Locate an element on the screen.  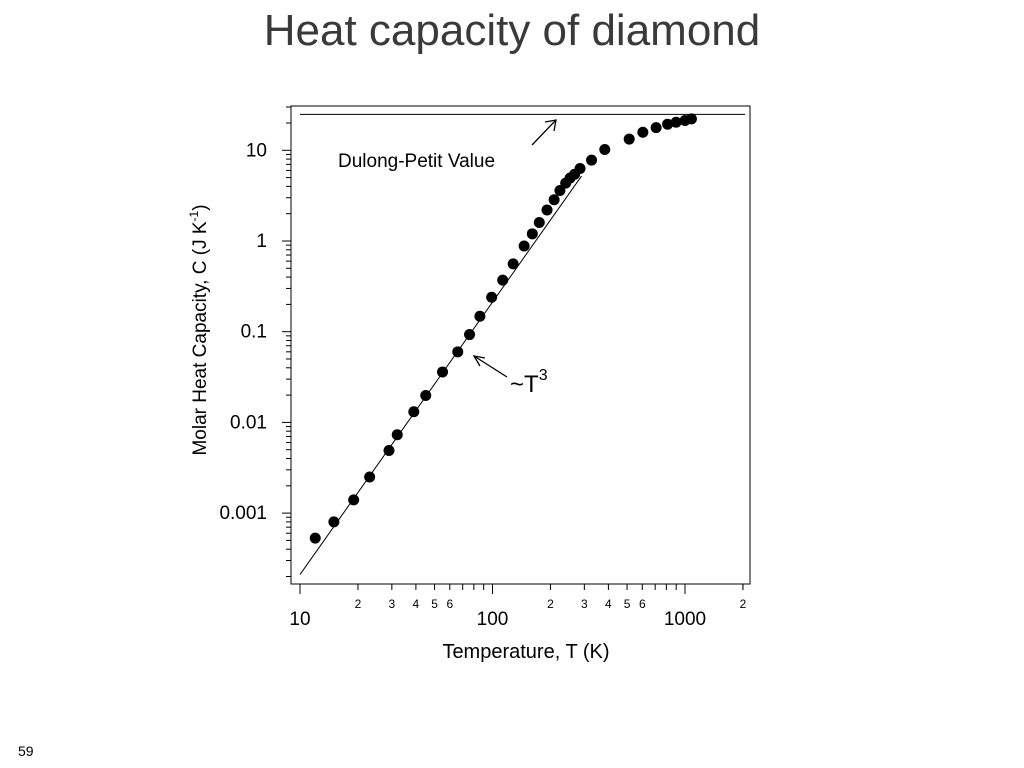
dulong-petit-arrow is located at coordinates (544, 132).